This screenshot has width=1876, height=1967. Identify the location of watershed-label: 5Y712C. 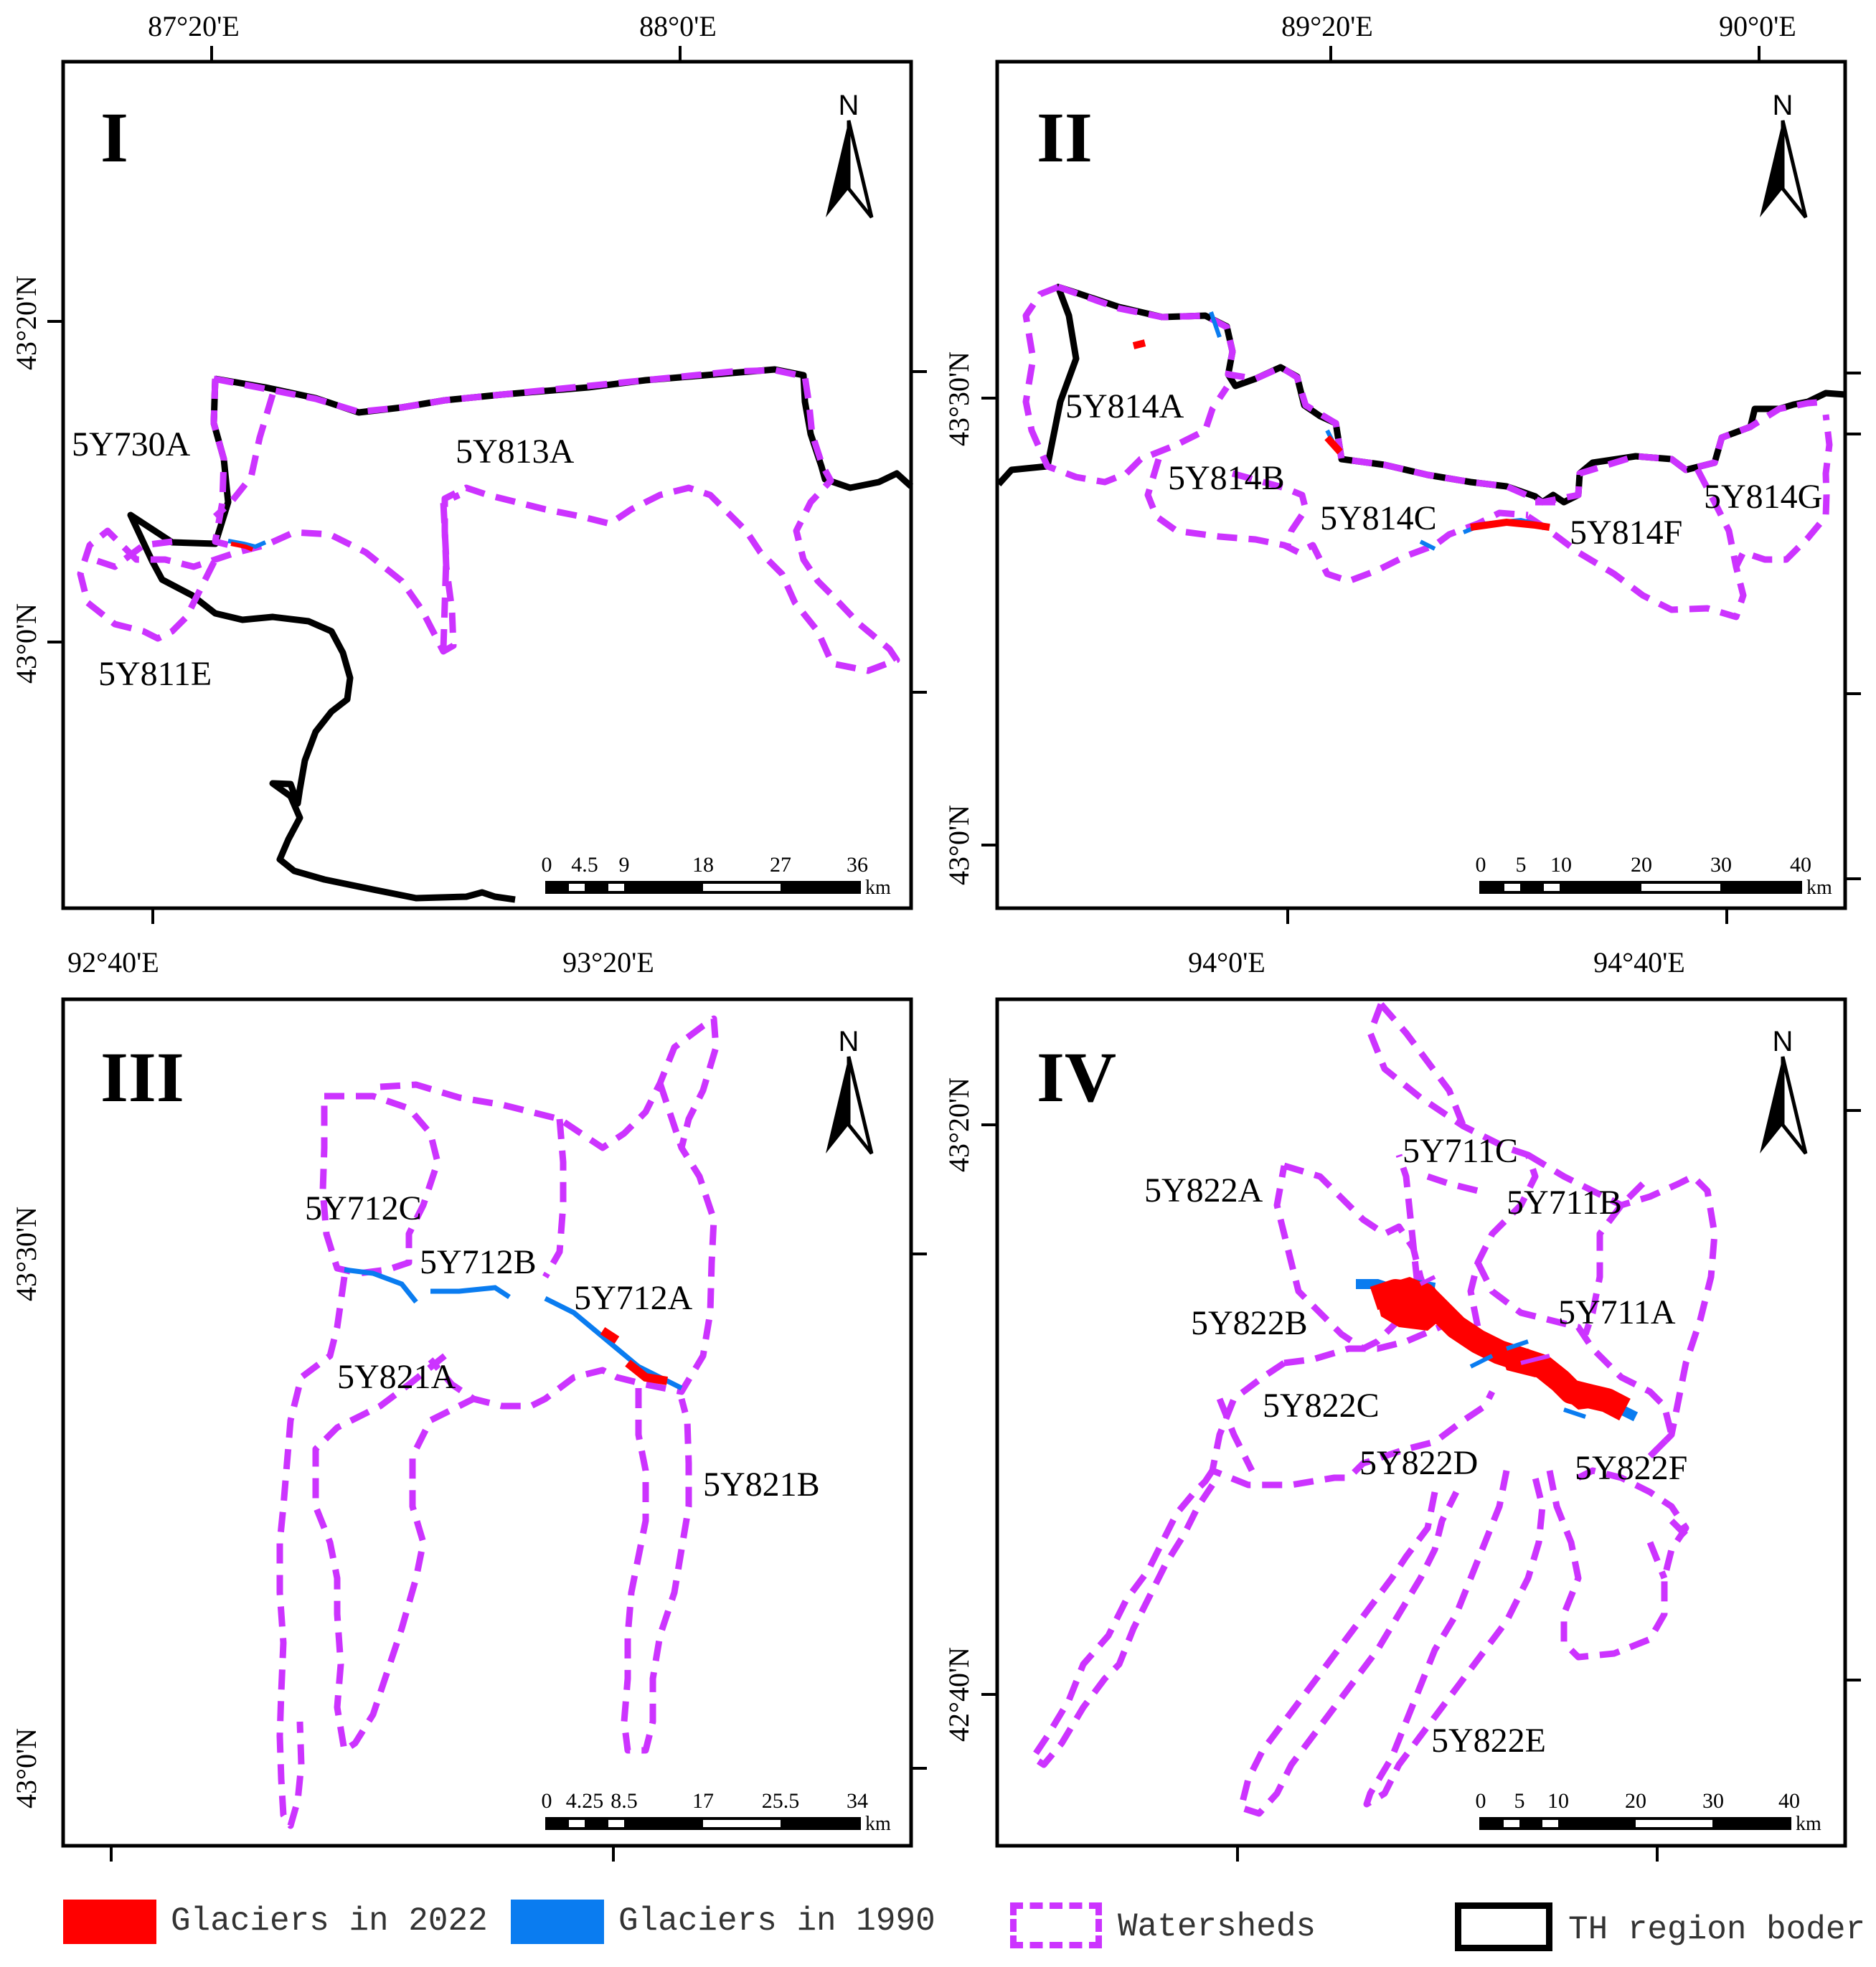
(363, 1208).